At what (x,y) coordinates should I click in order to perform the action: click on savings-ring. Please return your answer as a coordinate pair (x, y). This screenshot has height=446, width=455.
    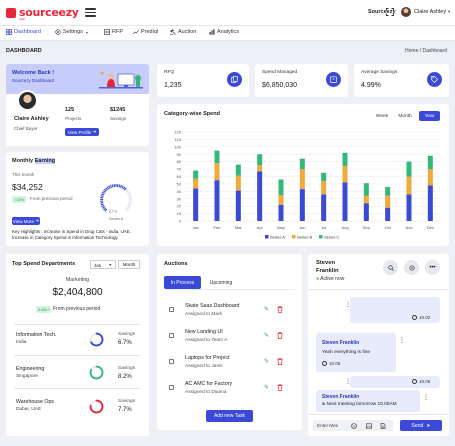
    Looking at the image, I should click on (96, 406).